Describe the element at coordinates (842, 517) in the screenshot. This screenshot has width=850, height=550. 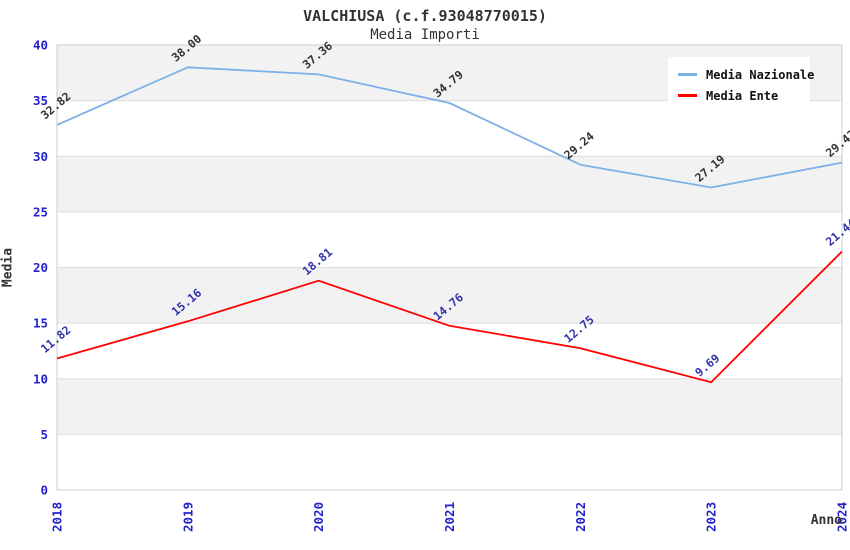
I see `x-tick-label: 2024` at that location.